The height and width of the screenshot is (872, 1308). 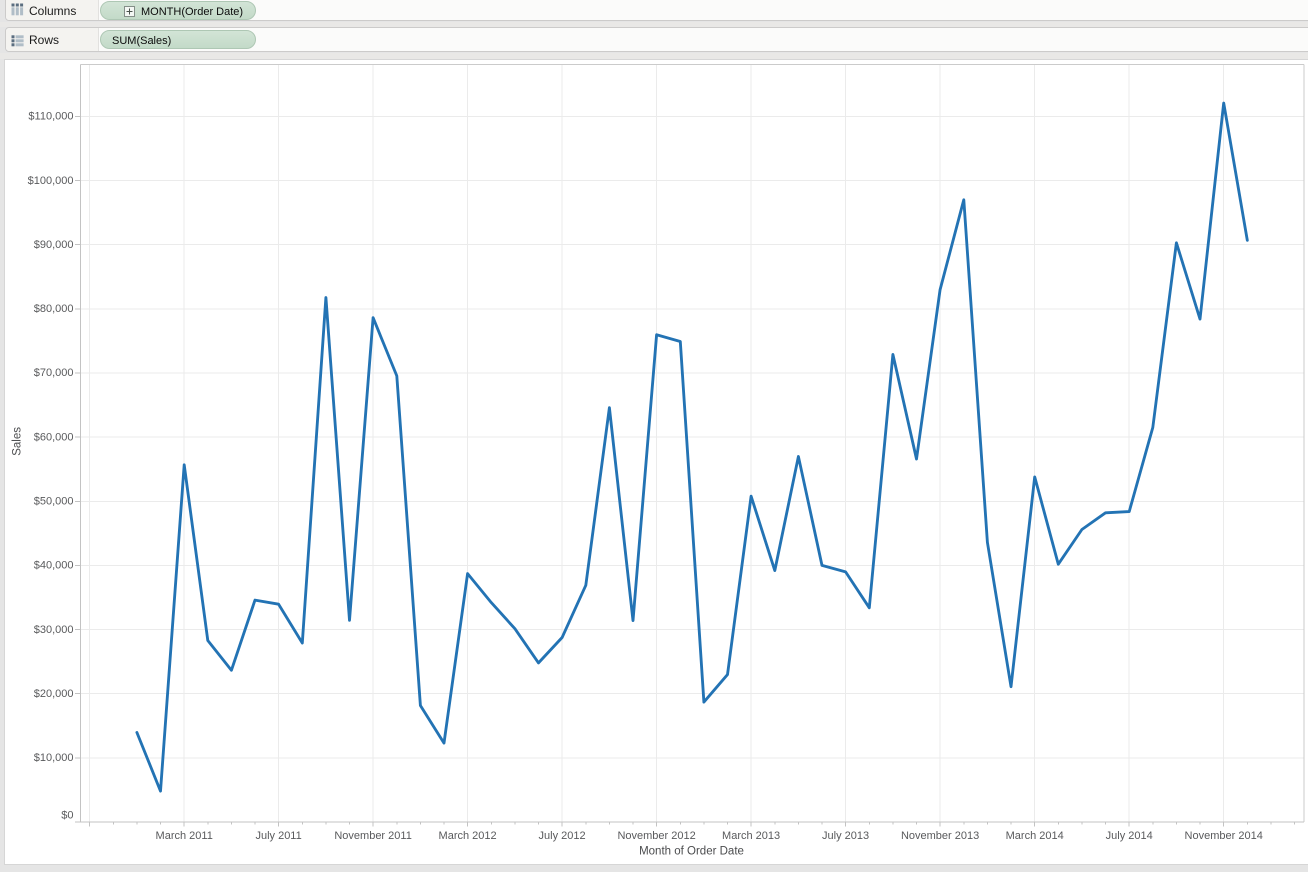 I want to click on svg-text: $20,000, so click(x=54, y=694).